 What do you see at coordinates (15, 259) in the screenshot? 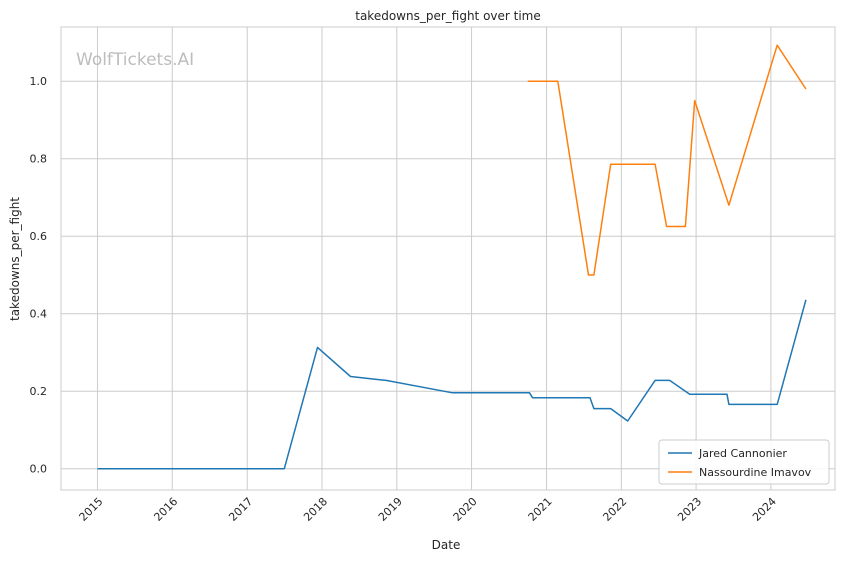
I see `y-axis-label: takedowns_per_fight` at bounding box center [15, 259].